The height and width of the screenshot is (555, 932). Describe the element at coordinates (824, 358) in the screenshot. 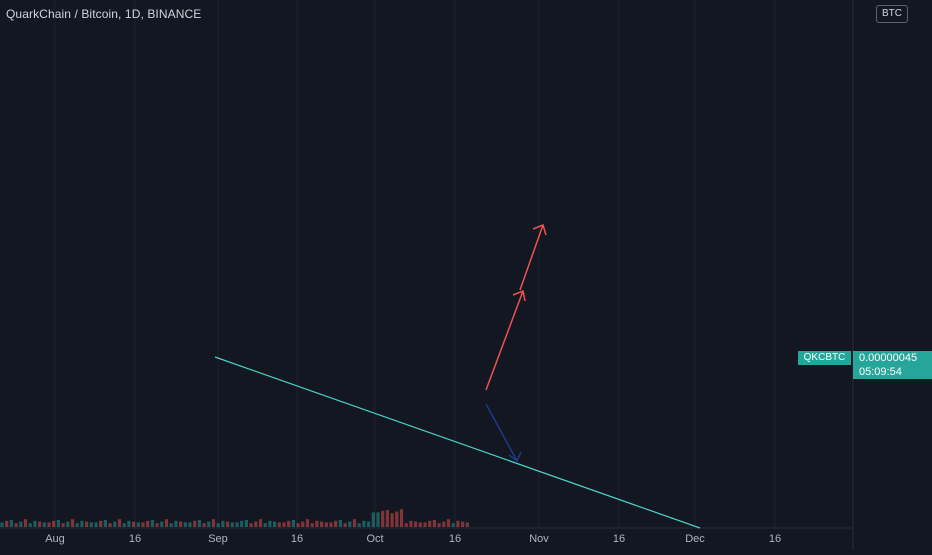

I see `symbol-tag: QKCBTC` at that location.